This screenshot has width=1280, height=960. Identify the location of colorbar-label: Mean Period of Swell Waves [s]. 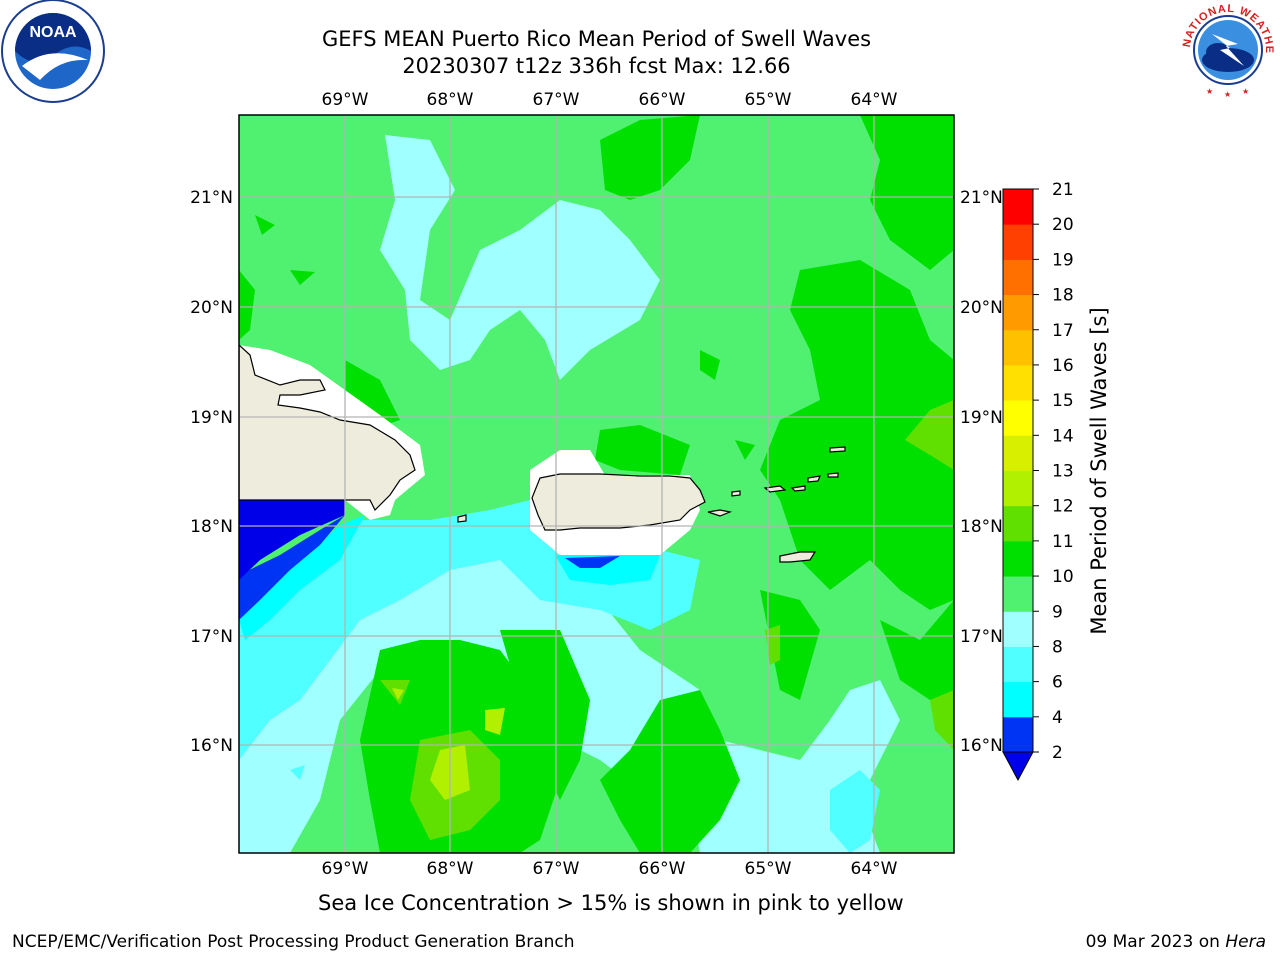
(1099, 470).